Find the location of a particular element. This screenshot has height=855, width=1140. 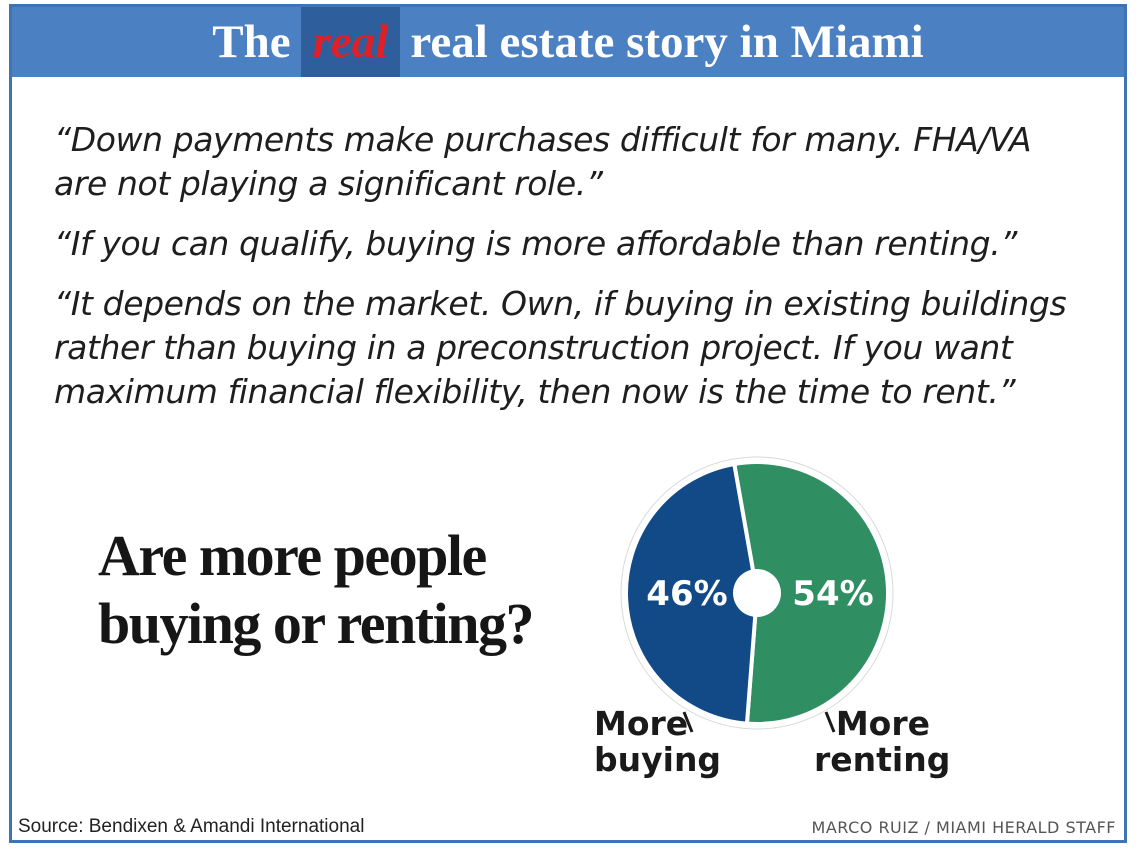

legend-label-buying: More buying is located at coordinates (657, 742).